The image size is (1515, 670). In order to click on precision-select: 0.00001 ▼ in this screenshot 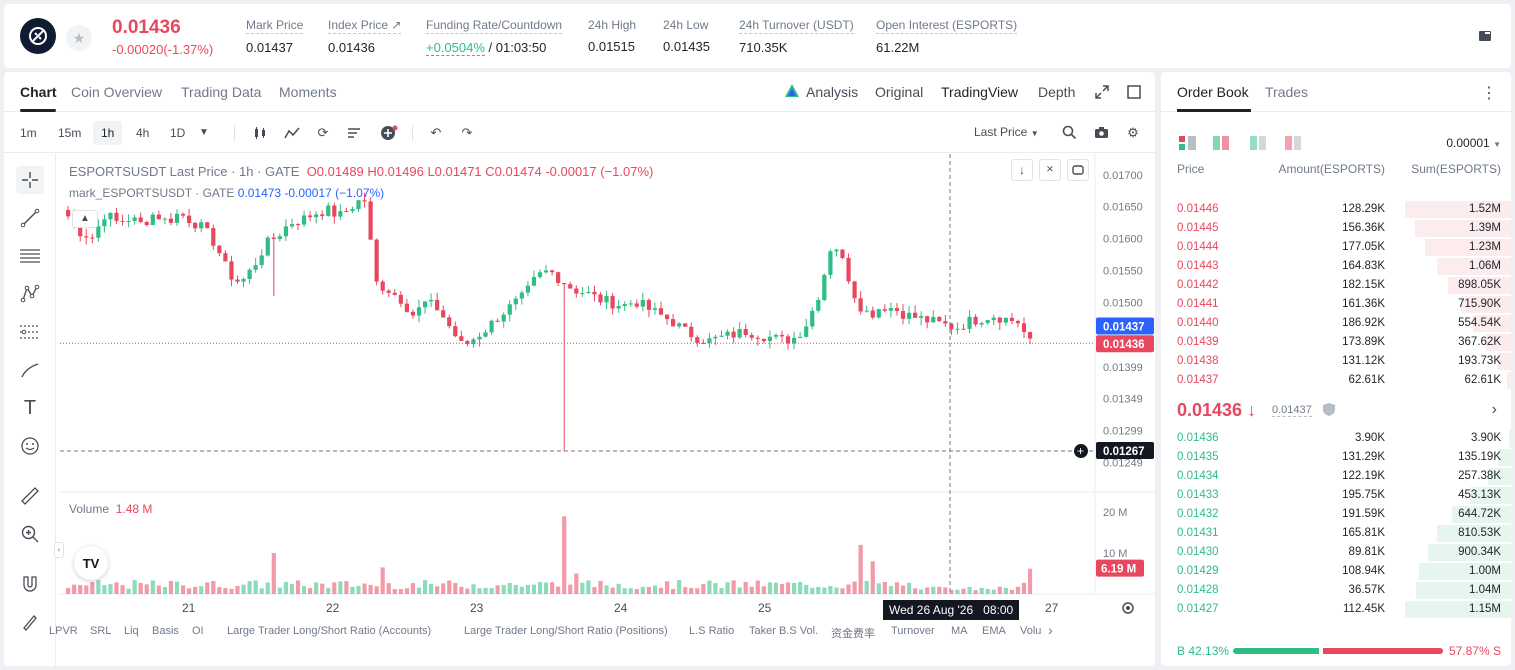, I will do `click(1473, 143)`.